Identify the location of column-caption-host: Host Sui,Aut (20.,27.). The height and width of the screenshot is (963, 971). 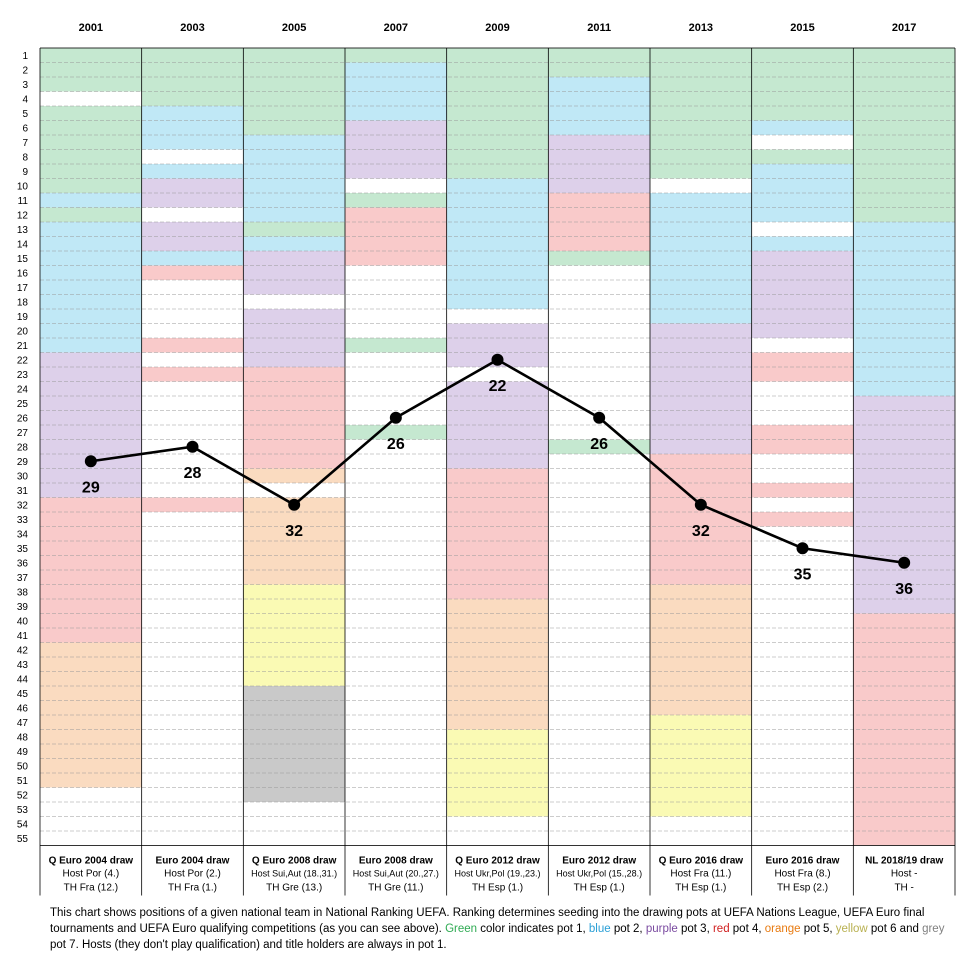
(396, 874).